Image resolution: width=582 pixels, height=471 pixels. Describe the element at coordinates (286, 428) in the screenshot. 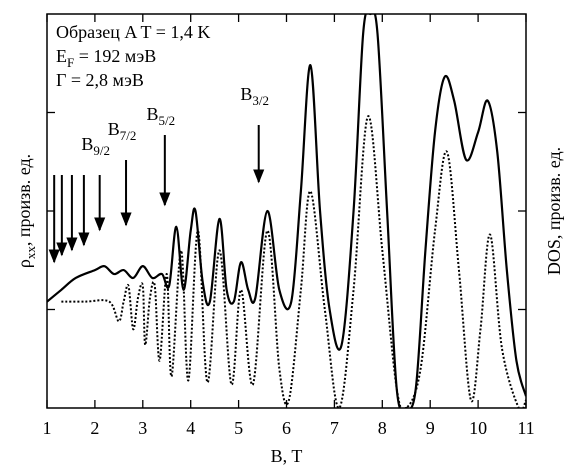

I see `x-tick-label: 6` at that location.